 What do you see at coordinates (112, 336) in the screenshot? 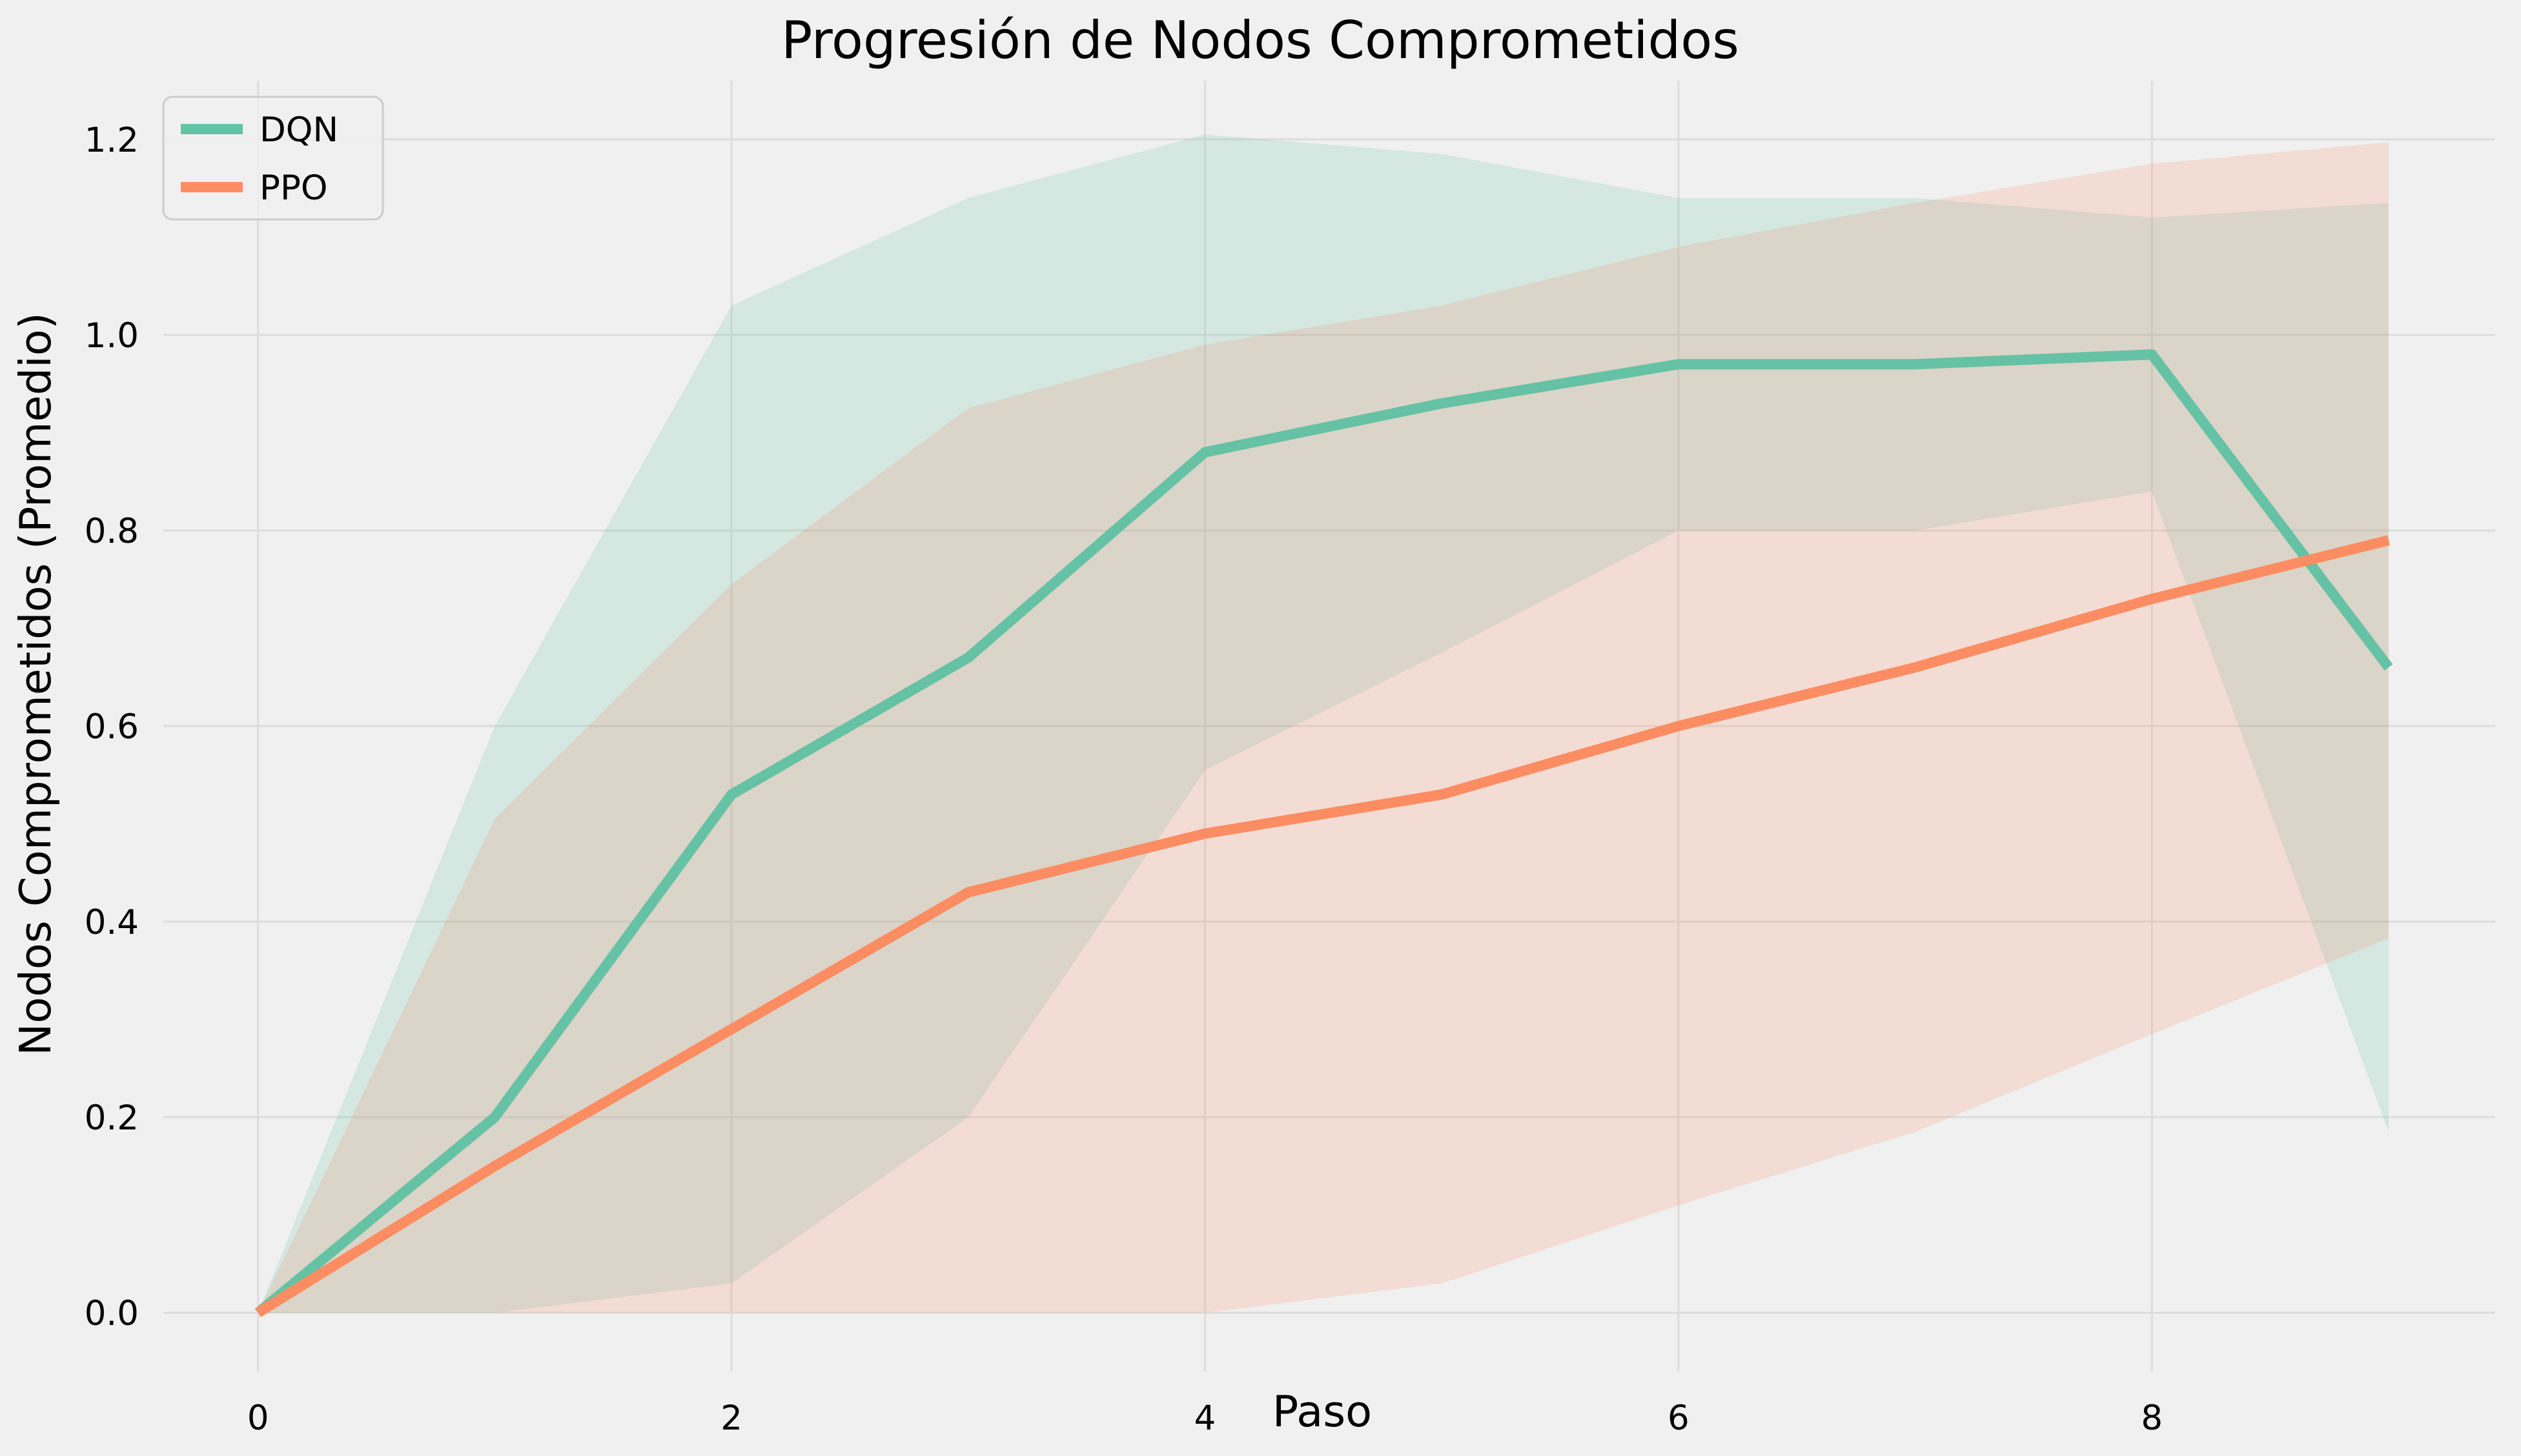
I see `y-tick-label-5: 1.0` at bounding box center [112, 336].